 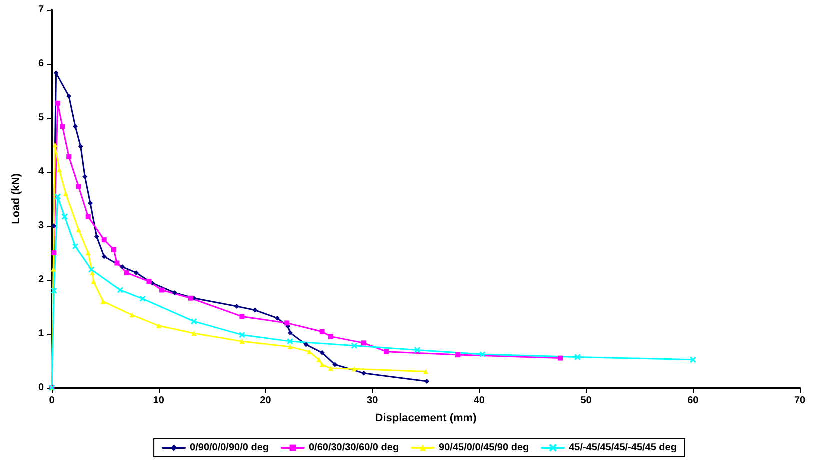 I want to click on y-tick-label: 0, so click(x=41, y=388).